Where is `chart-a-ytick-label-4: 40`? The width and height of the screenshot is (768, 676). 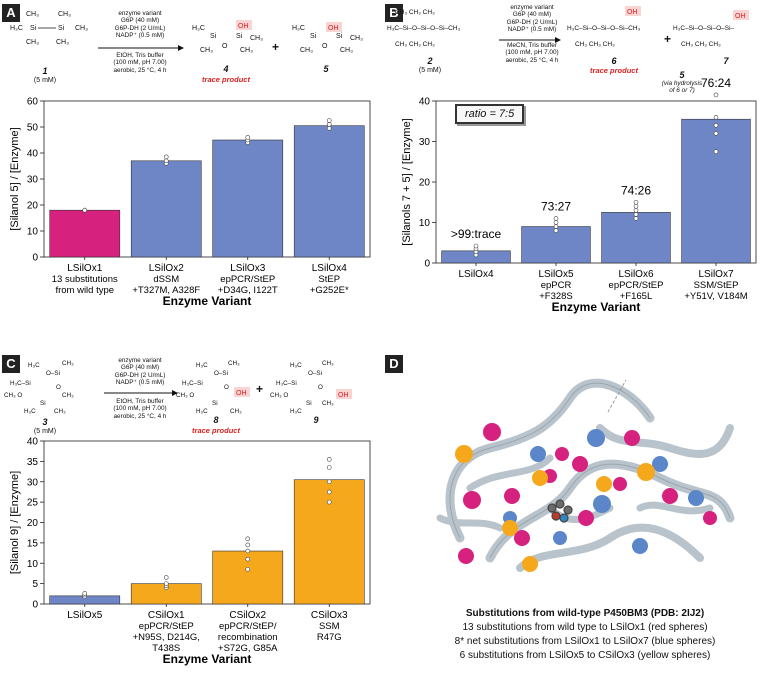 chart-a-ytick-label-4: 40 is located at coordinates (33, 154).